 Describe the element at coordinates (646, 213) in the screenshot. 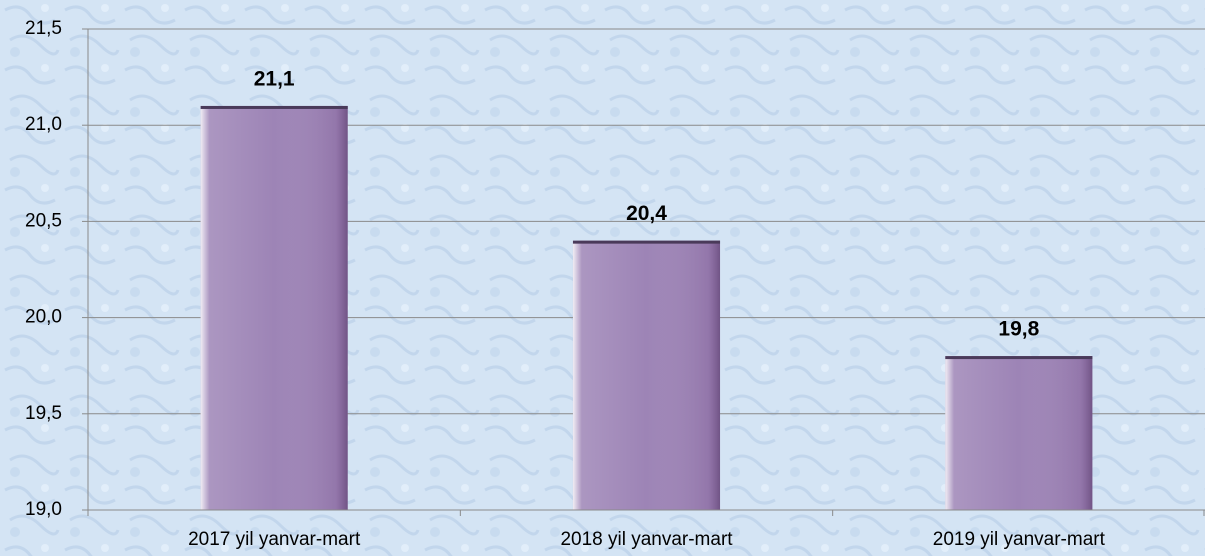

I see `value-label: 20,4` at that location.